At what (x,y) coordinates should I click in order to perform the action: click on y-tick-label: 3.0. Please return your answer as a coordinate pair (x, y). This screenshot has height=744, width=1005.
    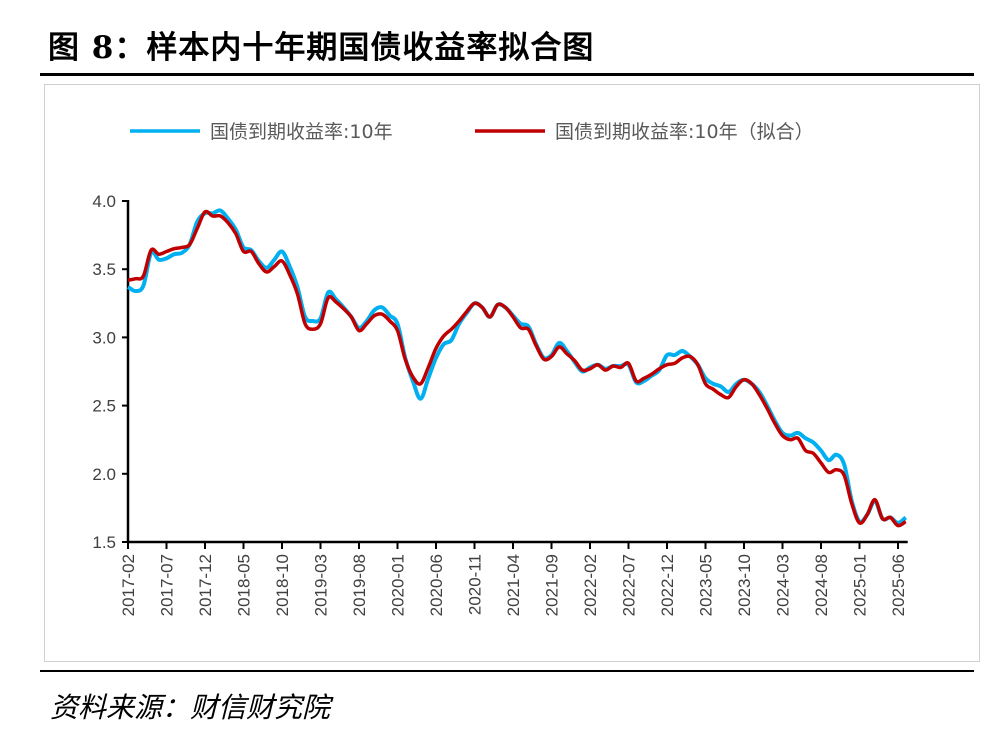
    Looking at the image, I should click on (104, 337).